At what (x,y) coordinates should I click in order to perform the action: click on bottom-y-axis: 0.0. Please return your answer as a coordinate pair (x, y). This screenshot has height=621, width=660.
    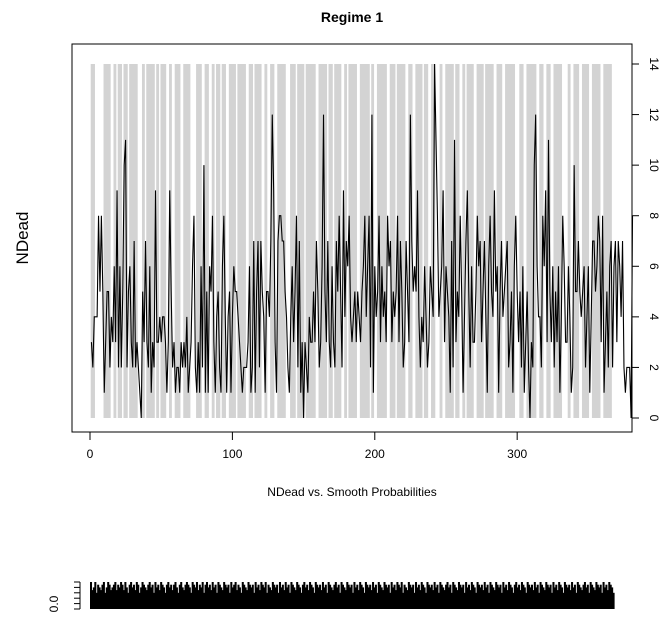
    Looking at the image, I should click on (64, 596).